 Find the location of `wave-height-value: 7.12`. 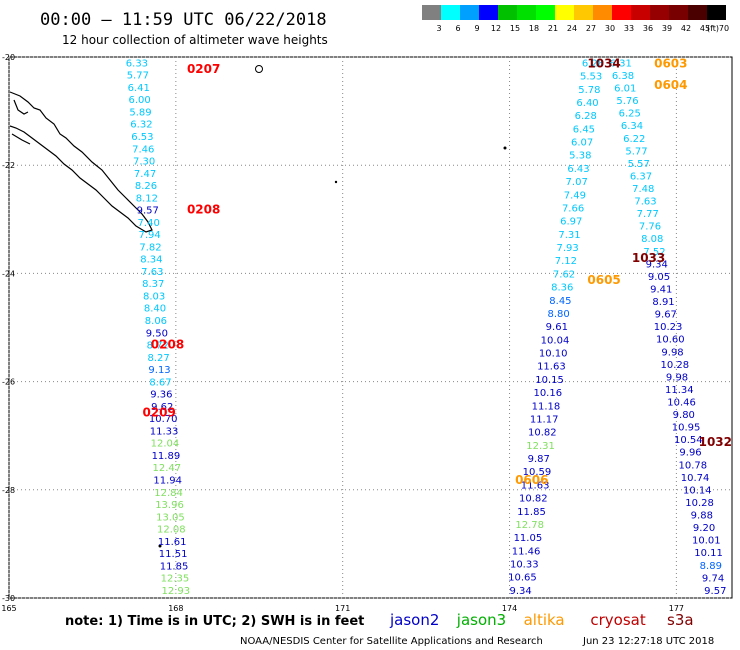

wave-height-value: 7.12 is located at coordinates (566, 261).